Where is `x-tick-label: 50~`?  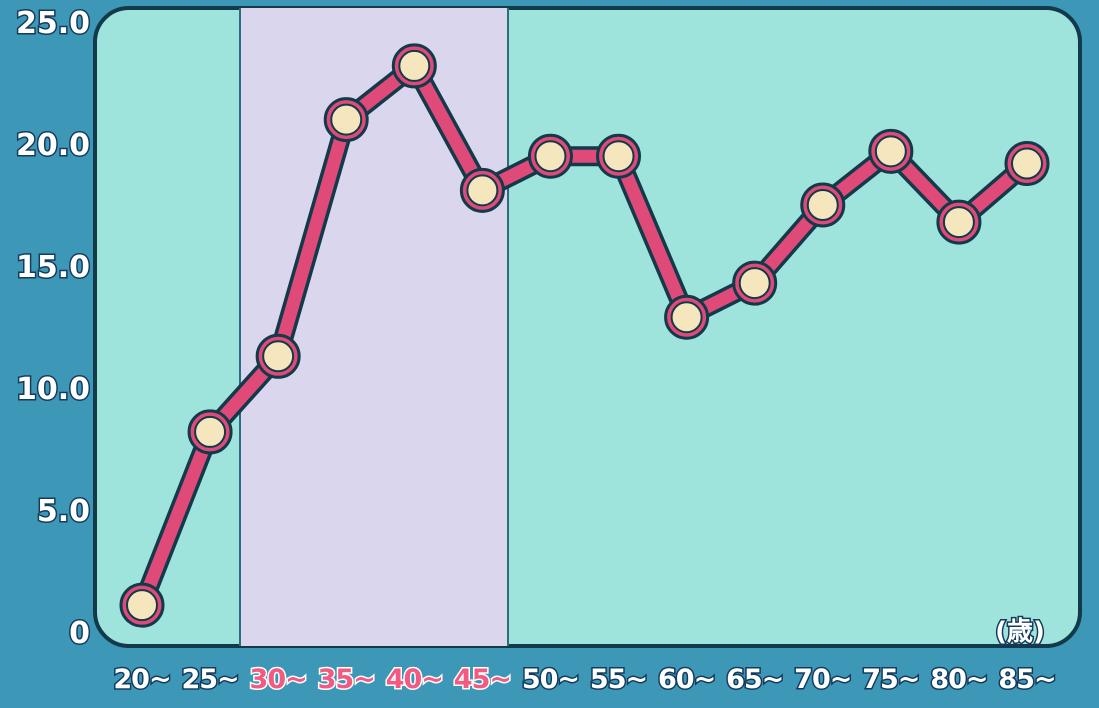 x-tick-label: 50~ is located at coordinates (550, 679).